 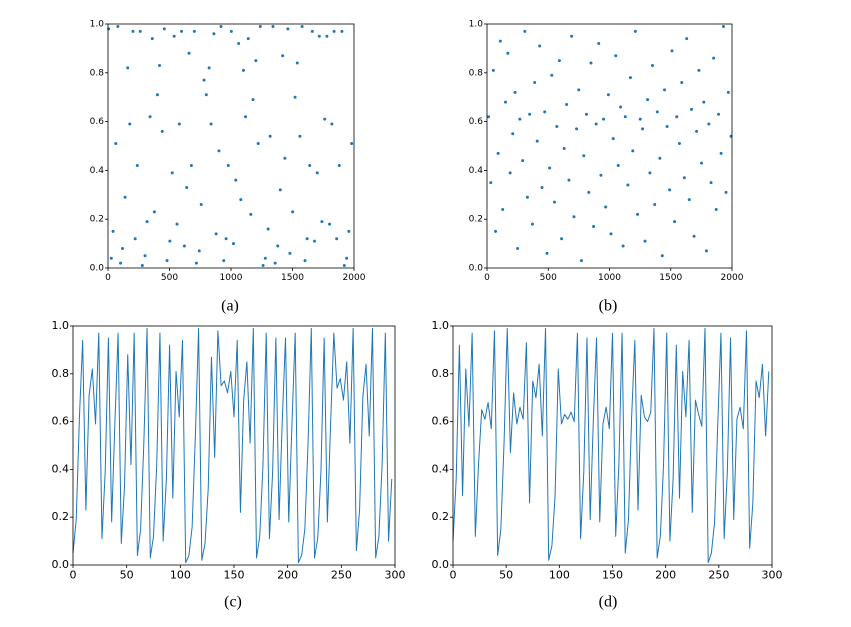 What do you see at coordinates (341, 575) in the screenshot?
I see `x-tick-label: 250` at bounding box center [341, 575].